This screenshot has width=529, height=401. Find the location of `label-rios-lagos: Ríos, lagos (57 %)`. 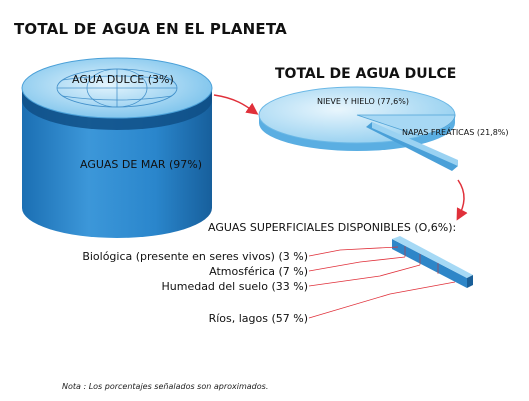

label-rios-lagos: Ríos, lagos (57 %) is located at coordinates (258, 318).